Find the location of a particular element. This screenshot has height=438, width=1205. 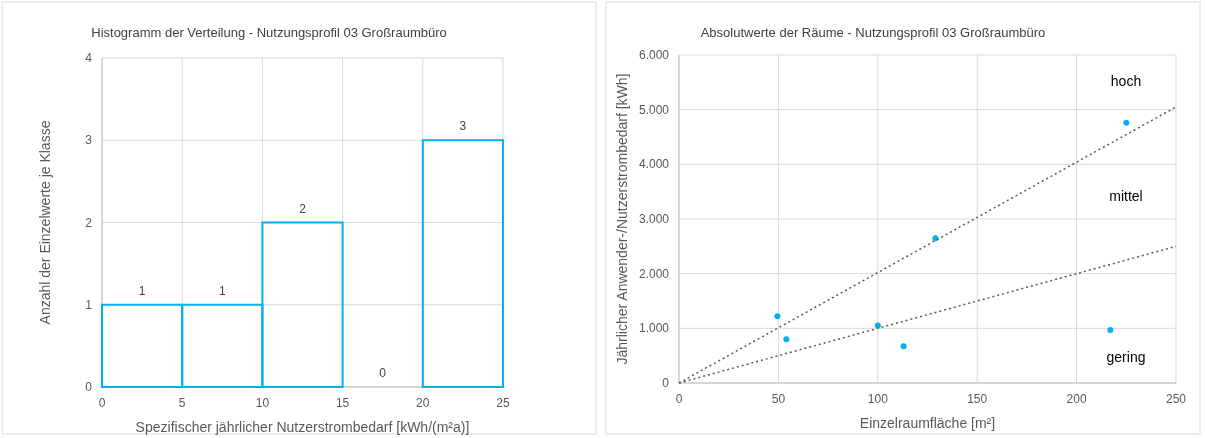

y-axis-title: Jährlicher Anwender-/Nutzerstrombedarf [kWh] is located at coordinates (622, 219).